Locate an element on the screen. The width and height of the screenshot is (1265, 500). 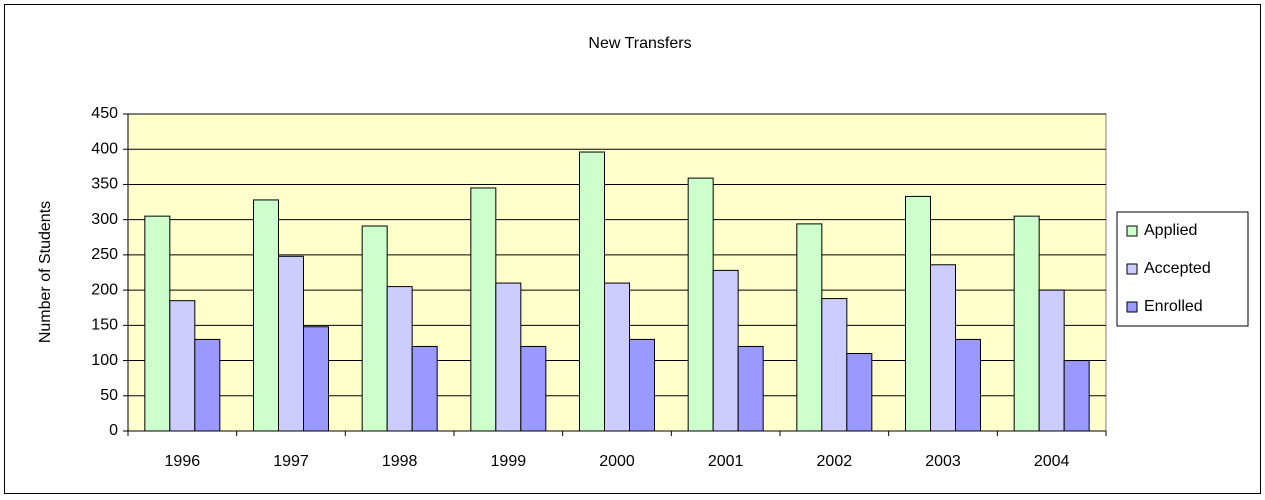
y-tick-label: 350 is located at coordinates (104, 184).